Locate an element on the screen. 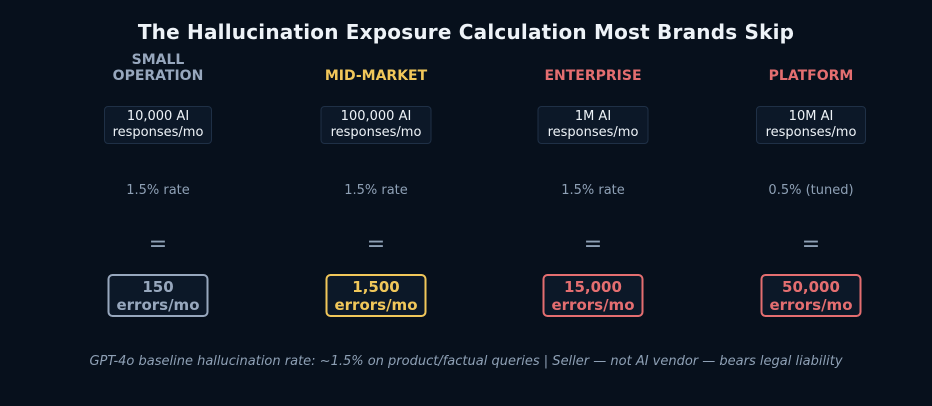  volume-box: 100,000 AI responses/mo is located at coordinates (376, 125).